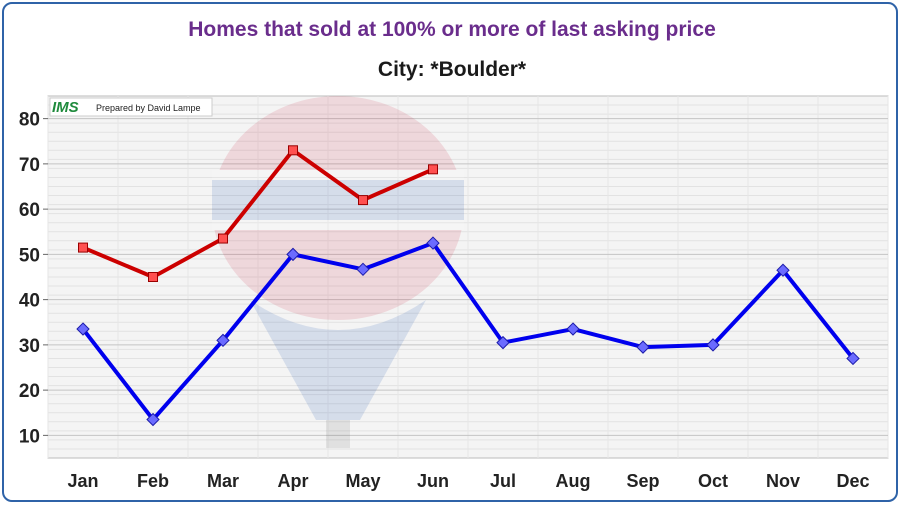  I want to click on chart-subtitle: City: *Boulder*, so click(452, 69).